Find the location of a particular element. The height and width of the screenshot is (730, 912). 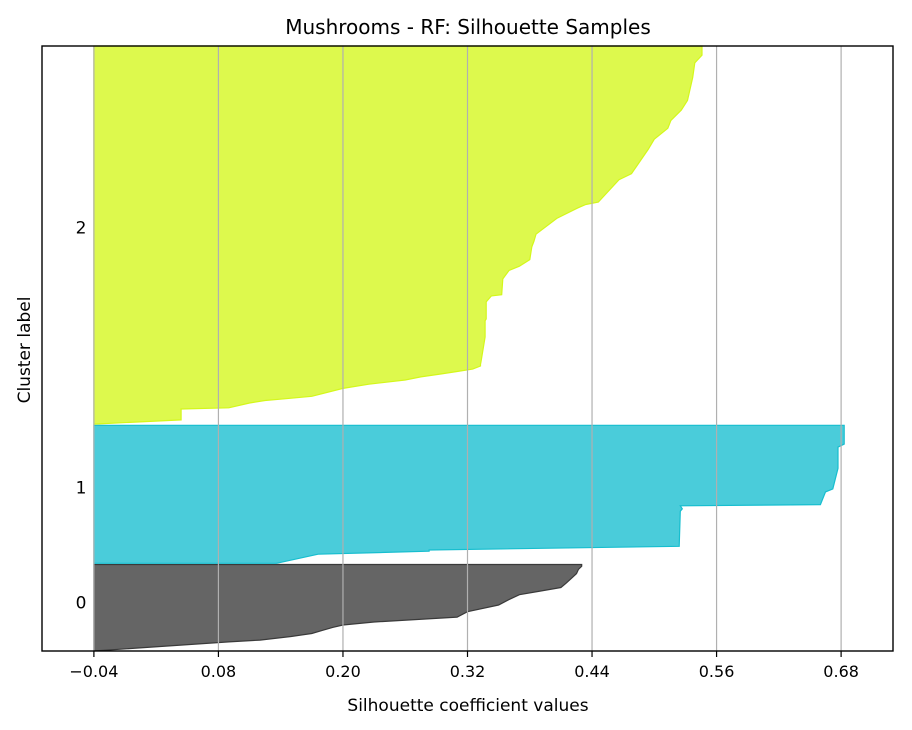

cluster-labels: 0 1 2 is located at coordinates (81, 416).